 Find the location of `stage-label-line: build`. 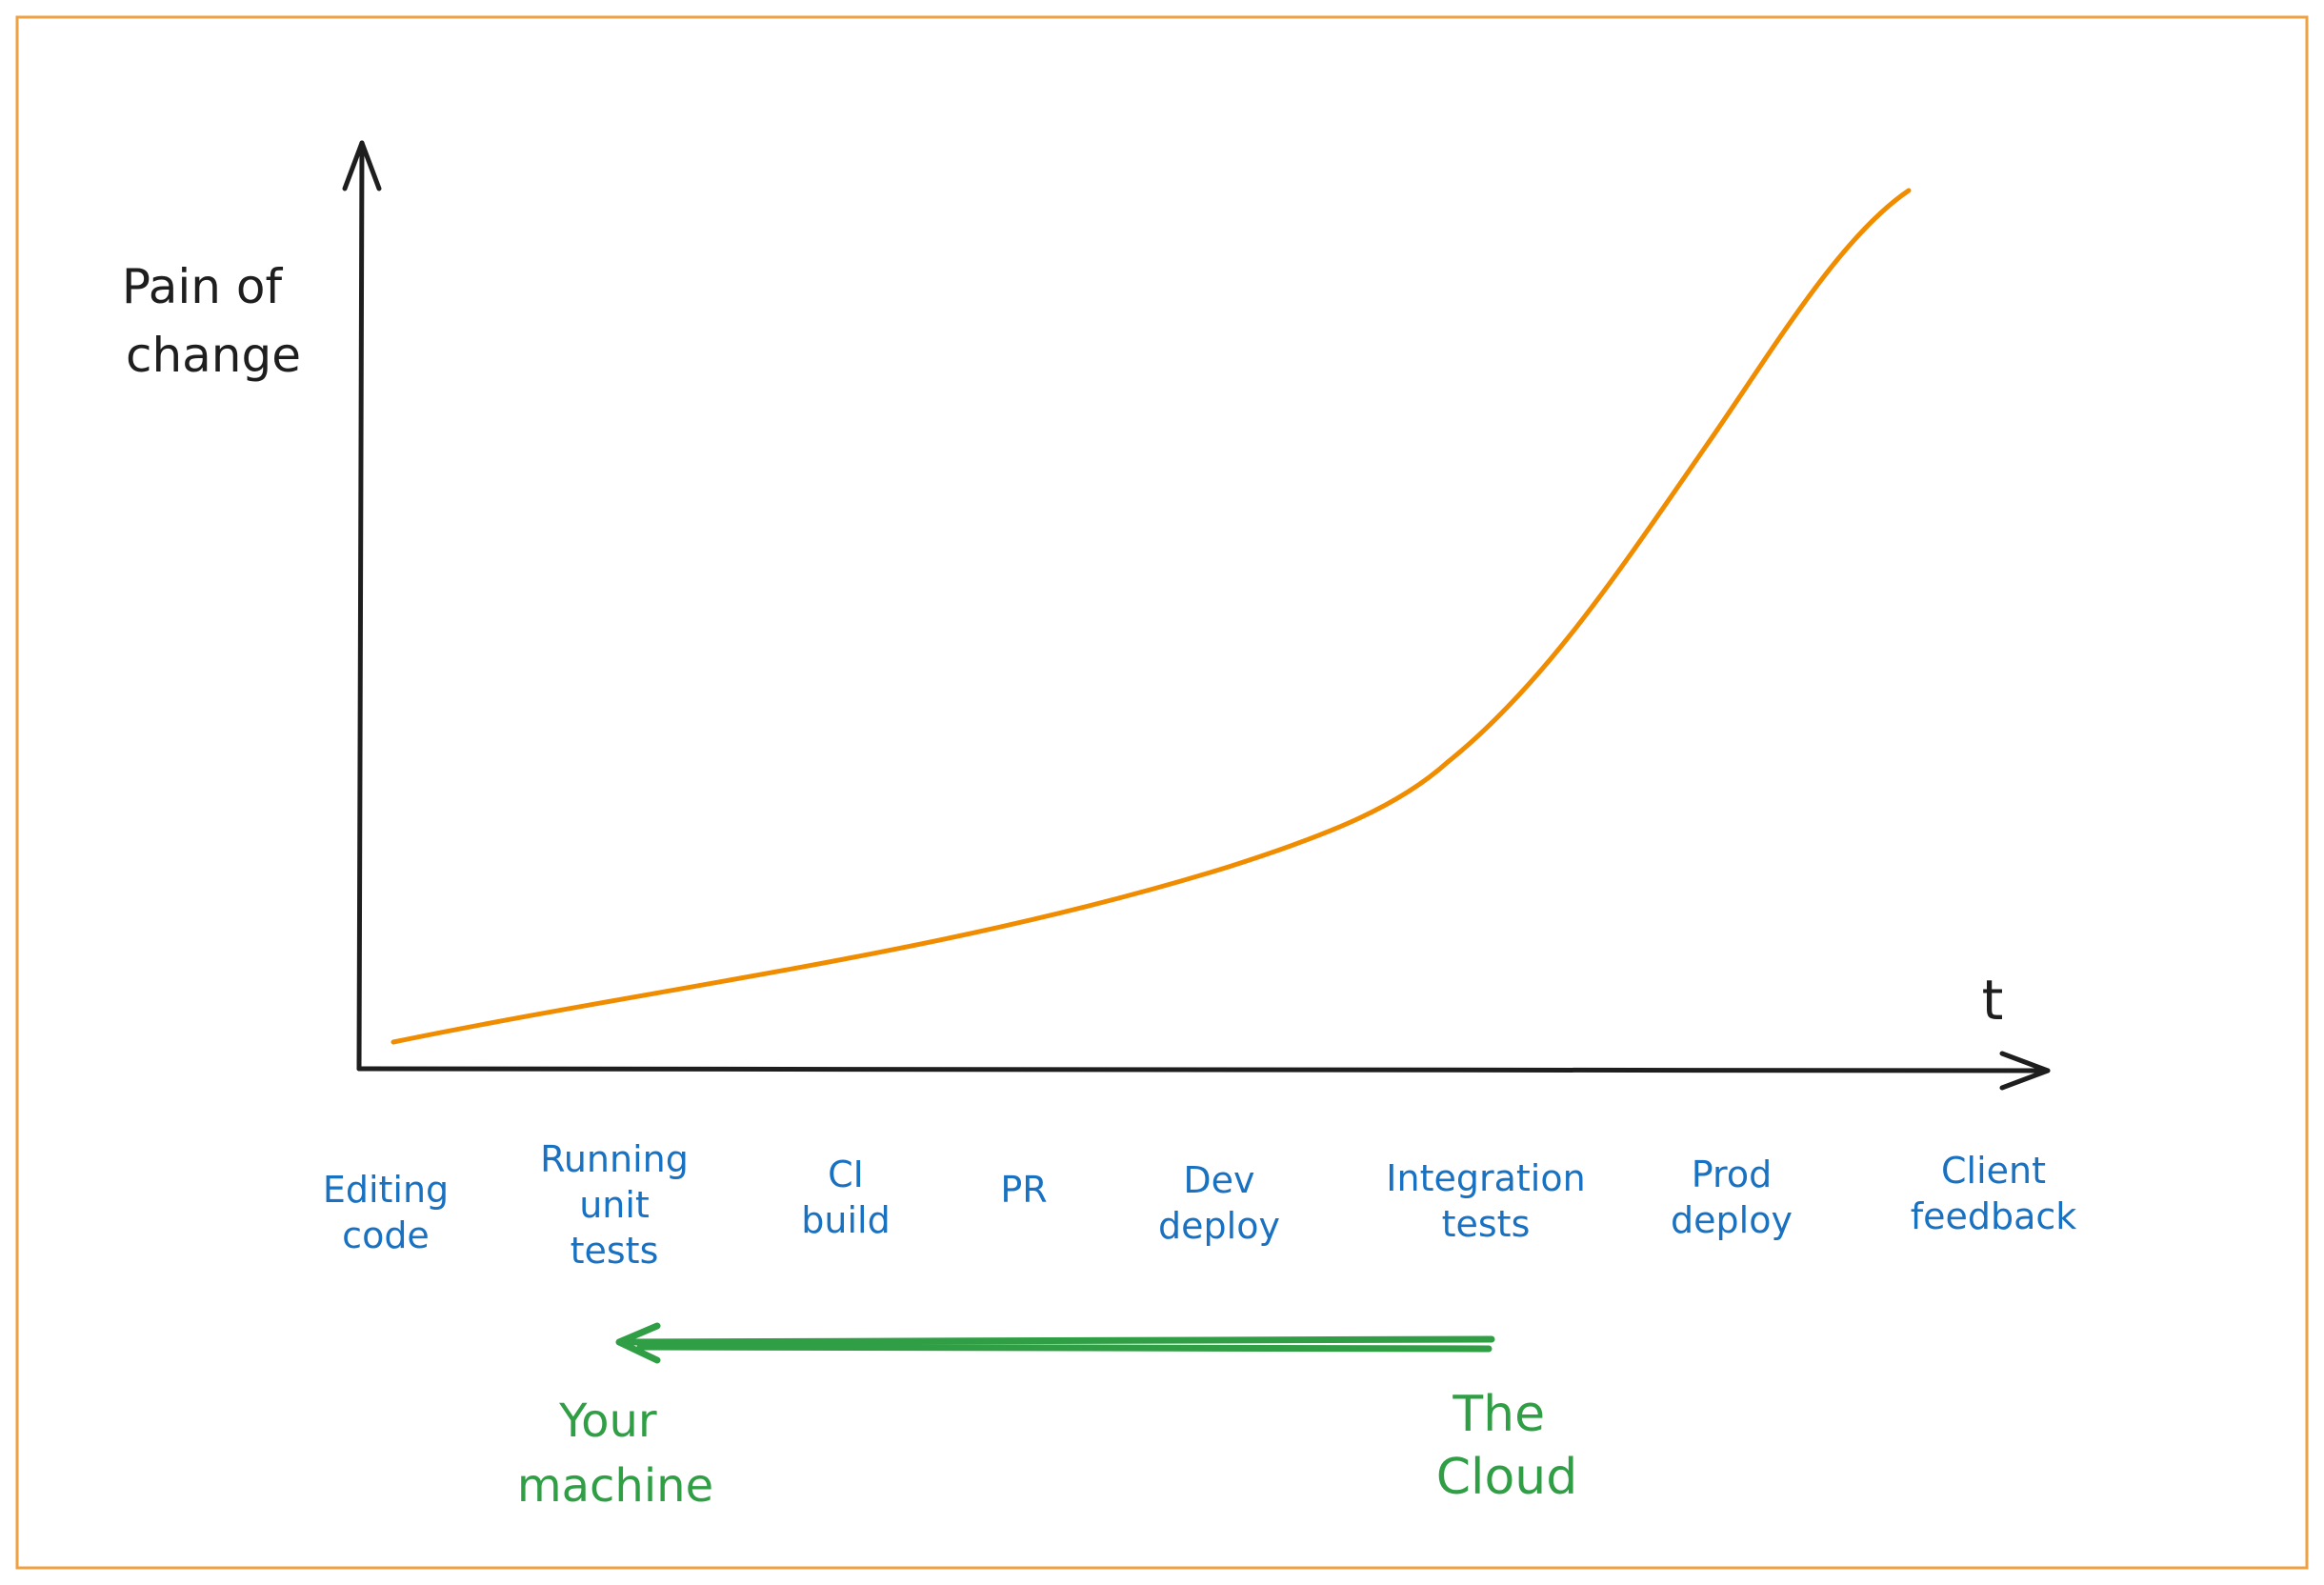

stage-label-line: build is located at coordinates (846, 1220).